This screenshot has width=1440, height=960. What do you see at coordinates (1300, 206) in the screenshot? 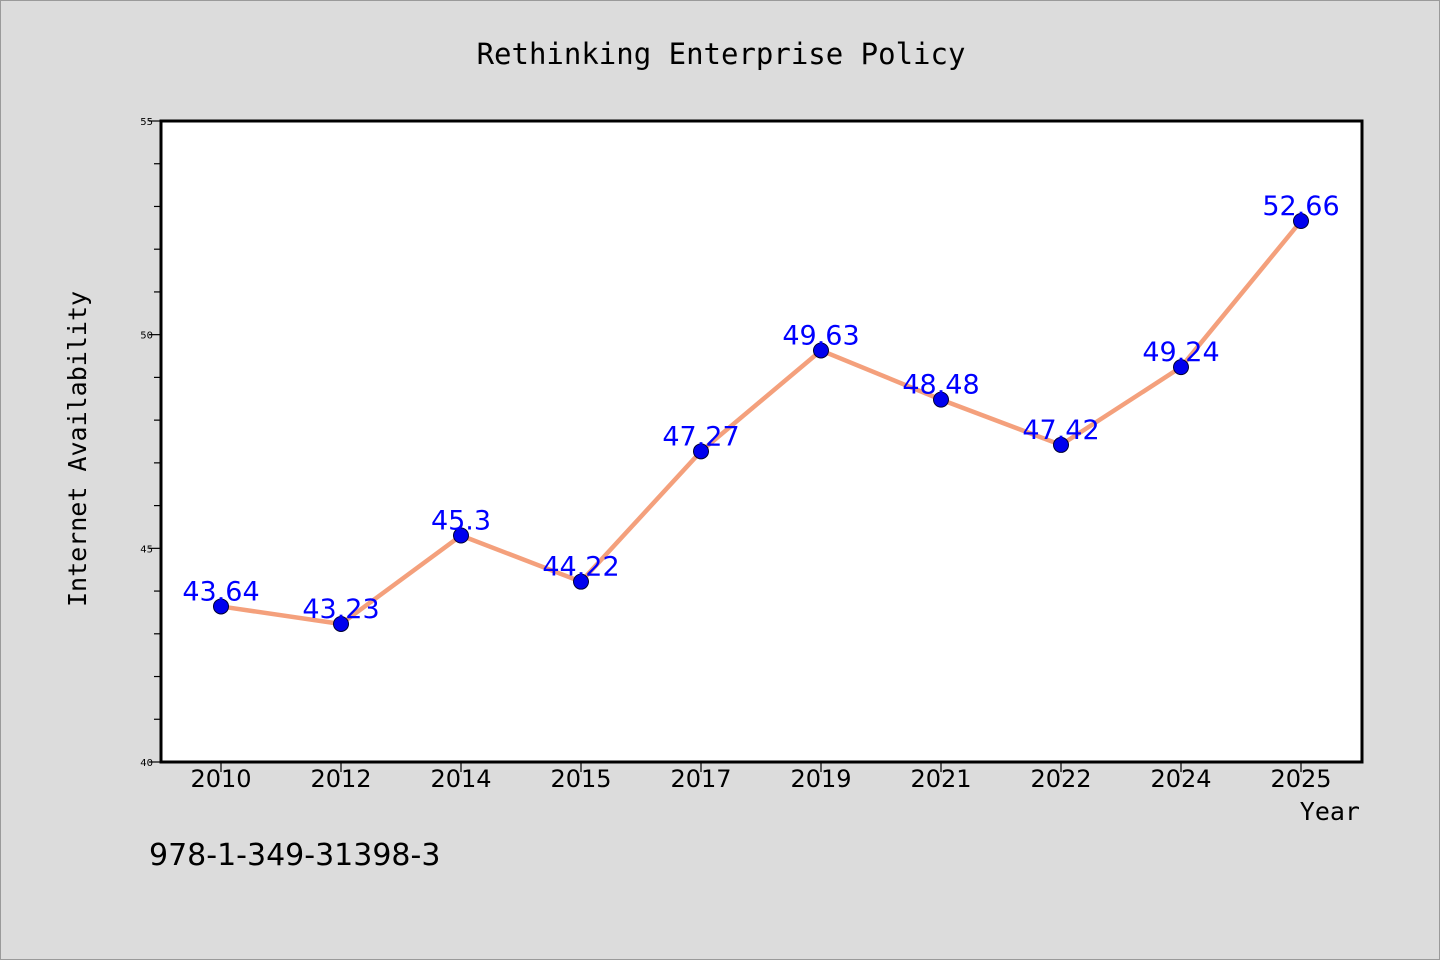
I see `data-label: 52.66` at bounding box center [1300, 206].